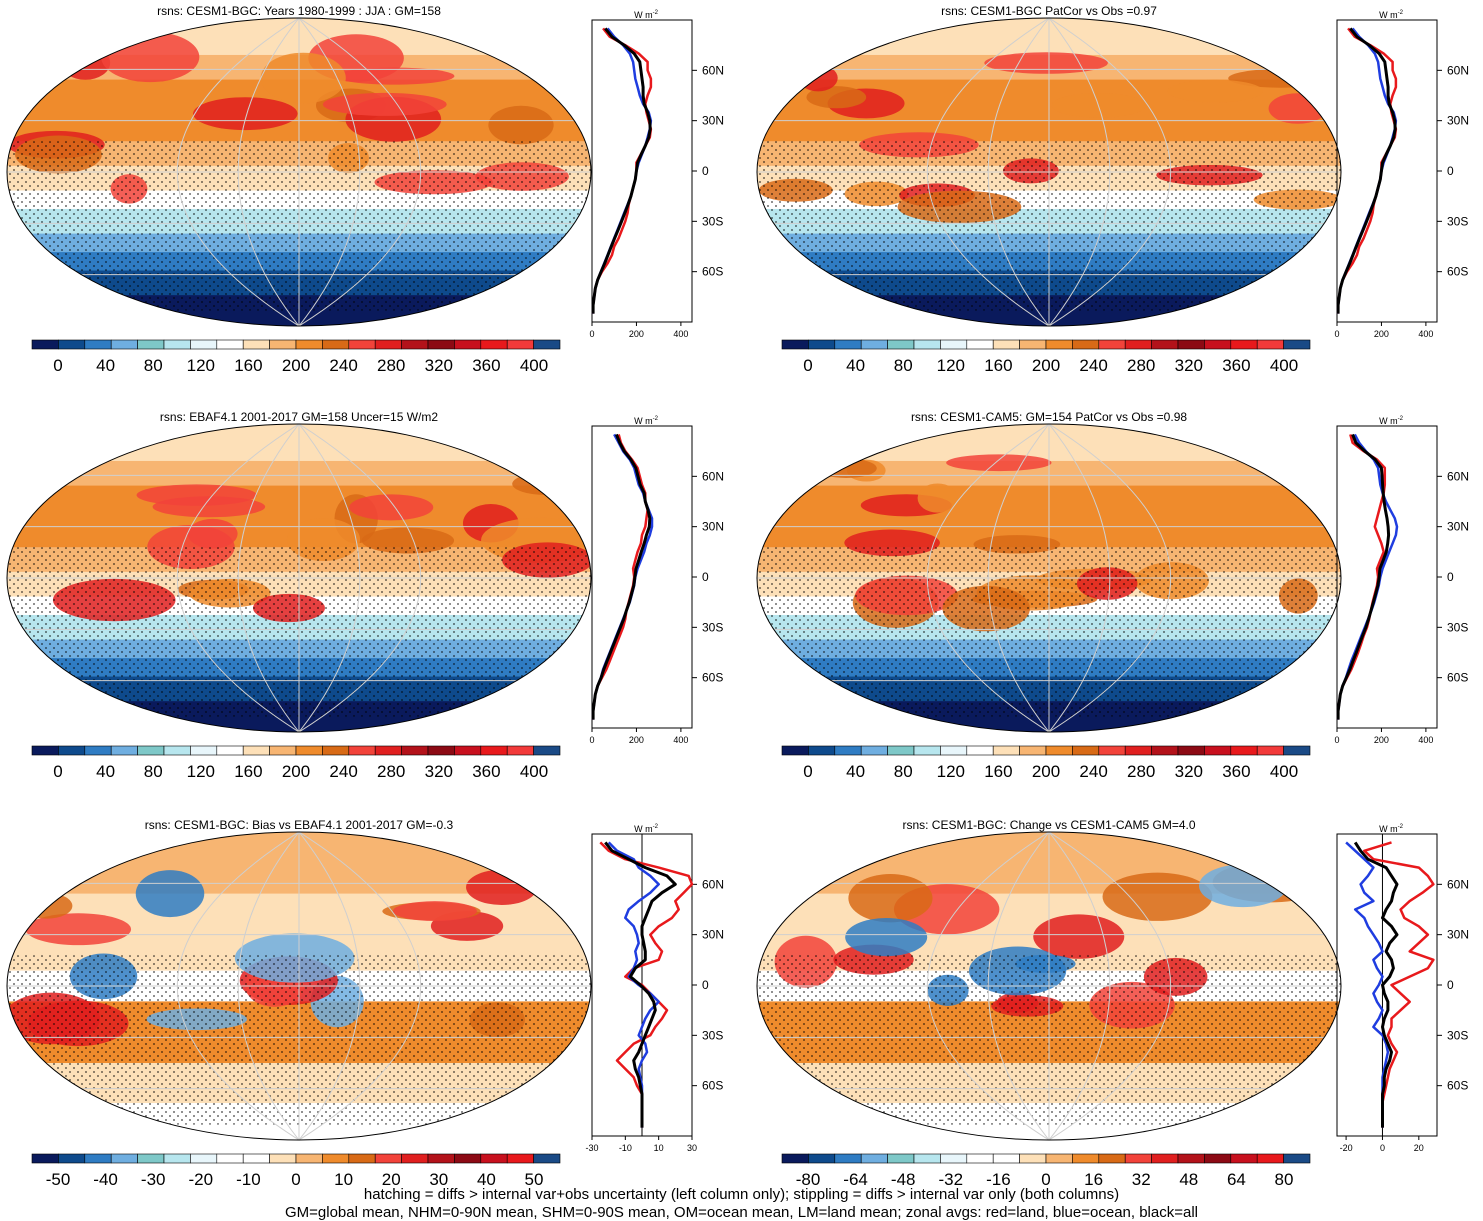 This screenshot has width=1483, height=1221. Describe the element at coordinates (201, 771) in the screenshot. I see `colorbar-tick-label: 120` at that location.